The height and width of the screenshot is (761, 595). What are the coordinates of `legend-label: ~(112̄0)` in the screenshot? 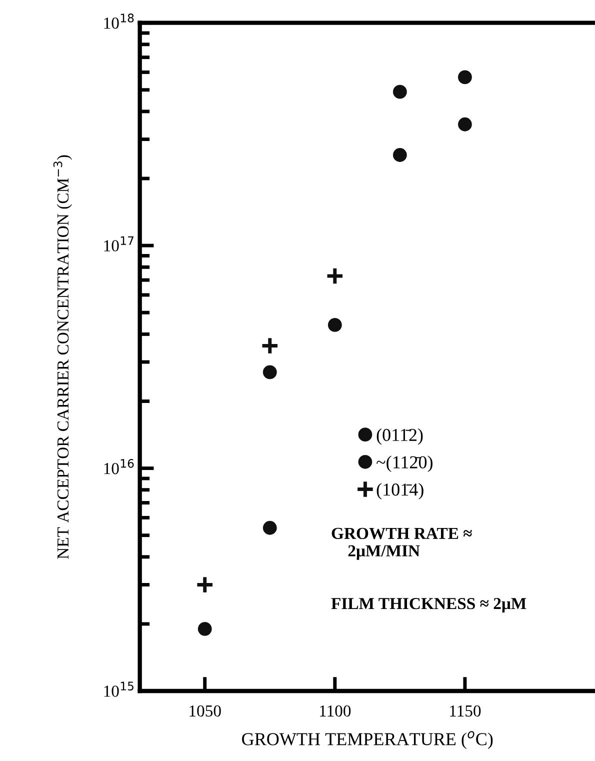 It's located at (404, 464).